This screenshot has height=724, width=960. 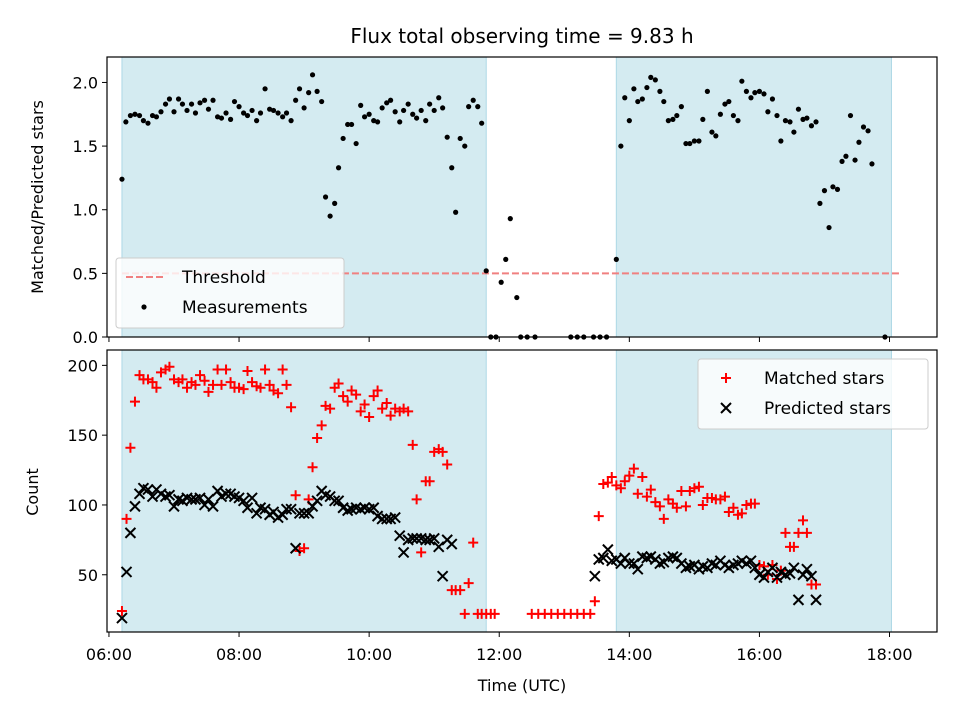 I want to click on x-tick-label: 16:00, so click(x=759, y=654).